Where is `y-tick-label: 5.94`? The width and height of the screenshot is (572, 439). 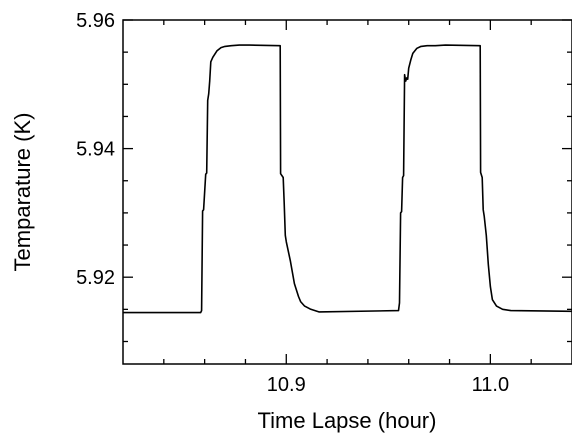 y-tick-label: 5.94 is located at coordinates (95, 150).